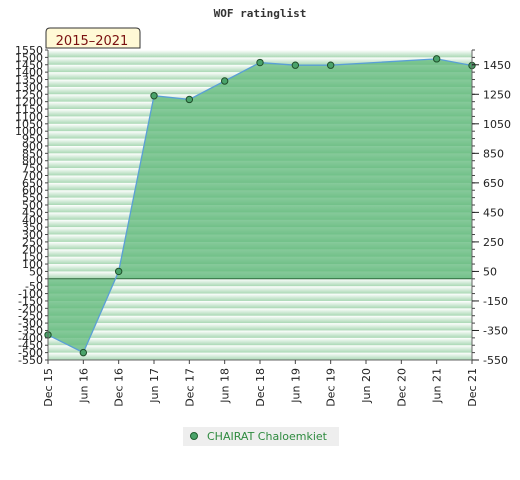 The height and width of the screenshot is (480, 520). What do you see at coordinates (493, 153) in the screenshot?
I see `right-tick-label: 850` at bounding box center [493, 153].